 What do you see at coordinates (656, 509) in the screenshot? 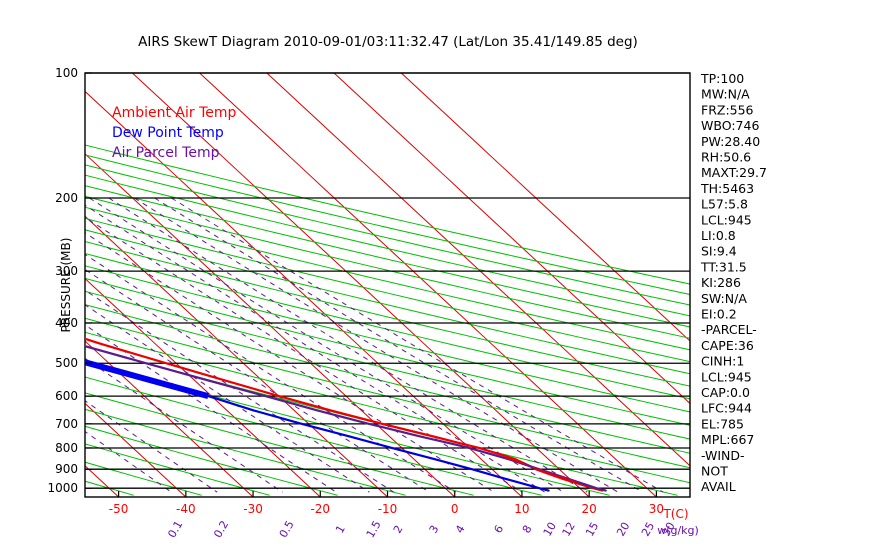
I see `bottom-temp-label: 30` at bounding box center [656, 509].